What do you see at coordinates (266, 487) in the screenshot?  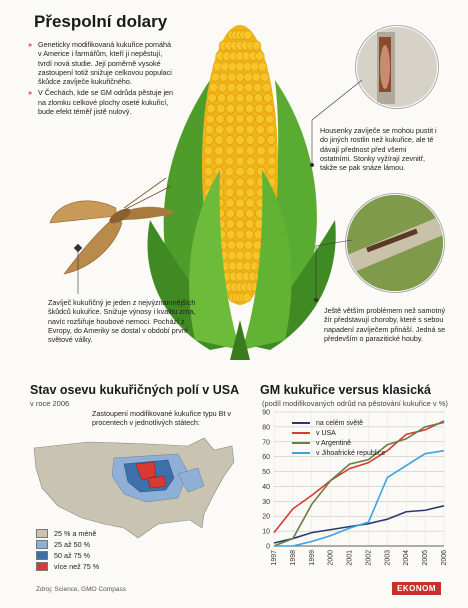 I see `y-tick-label: 40` at bounding box center [266, 487].